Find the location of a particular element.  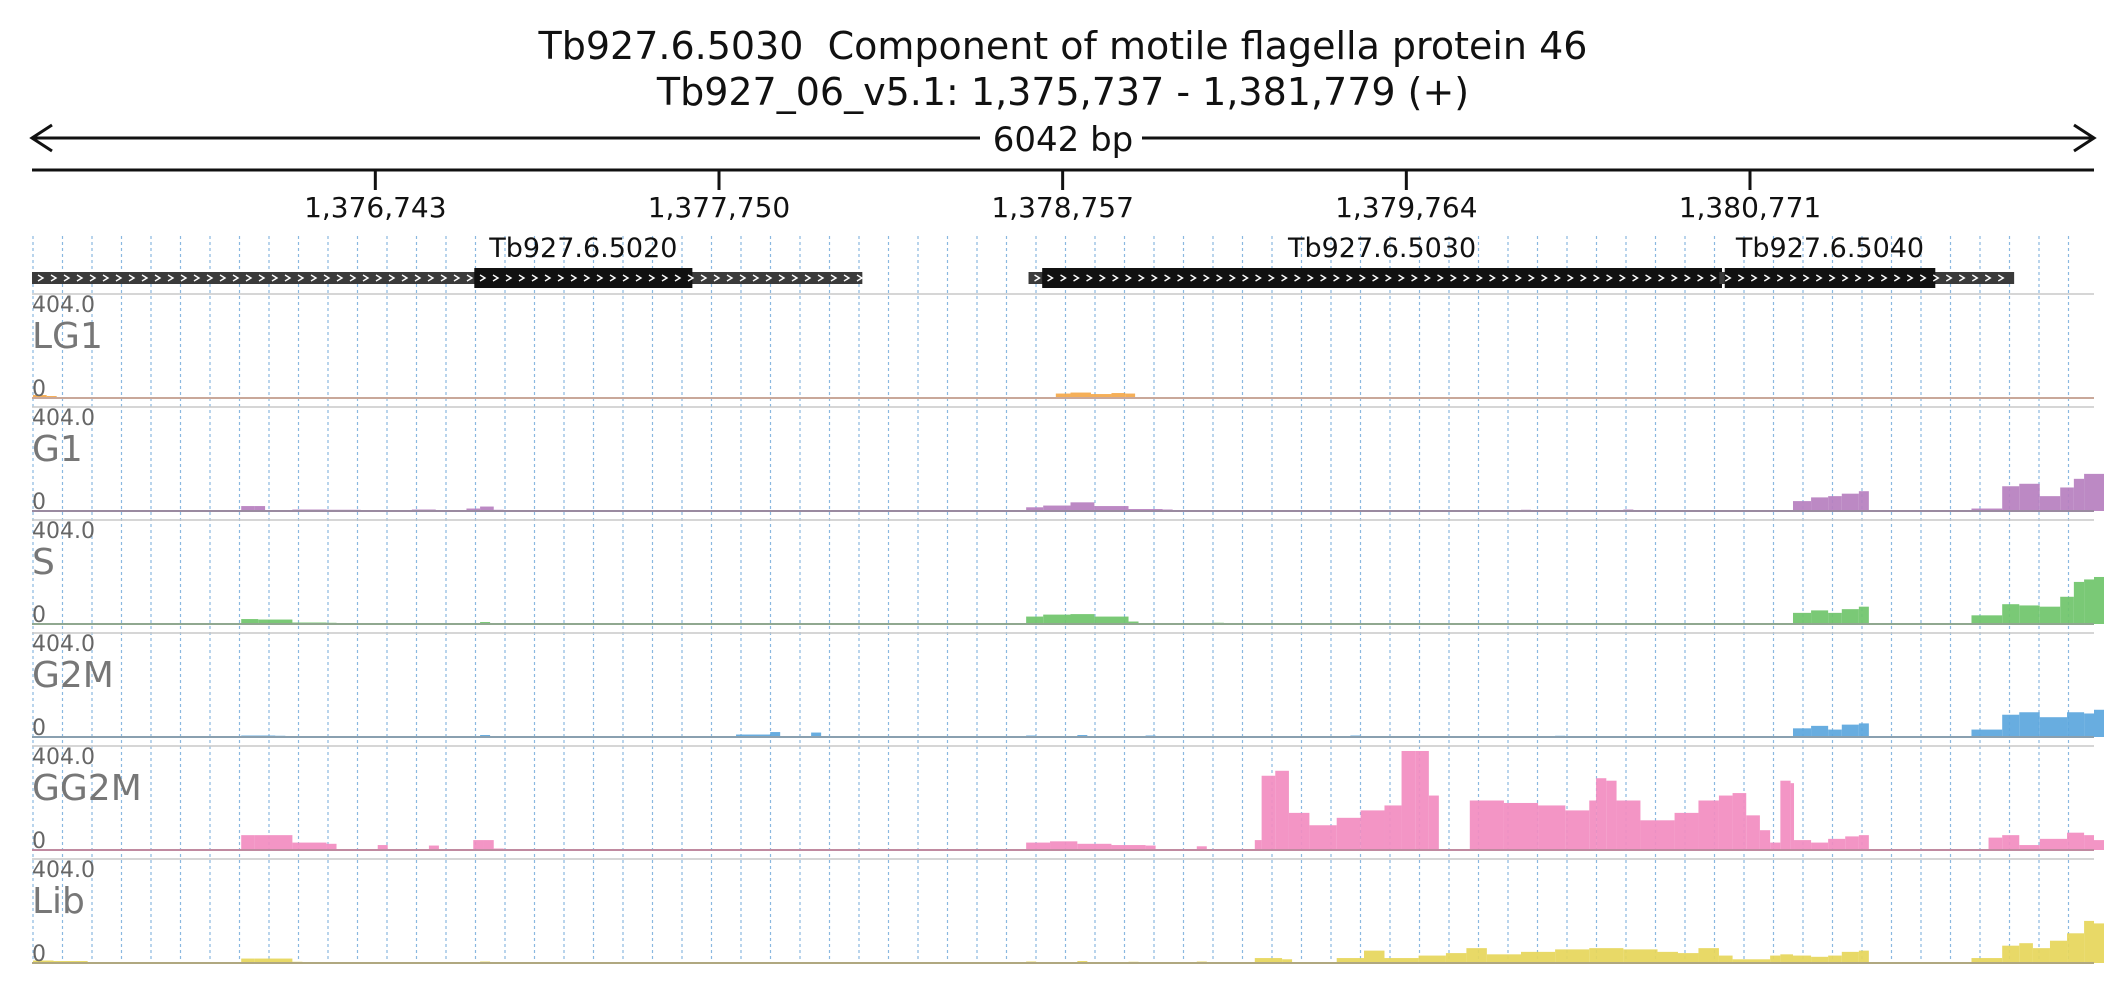

track-name: LG1 is located at coordinates (67, 336).